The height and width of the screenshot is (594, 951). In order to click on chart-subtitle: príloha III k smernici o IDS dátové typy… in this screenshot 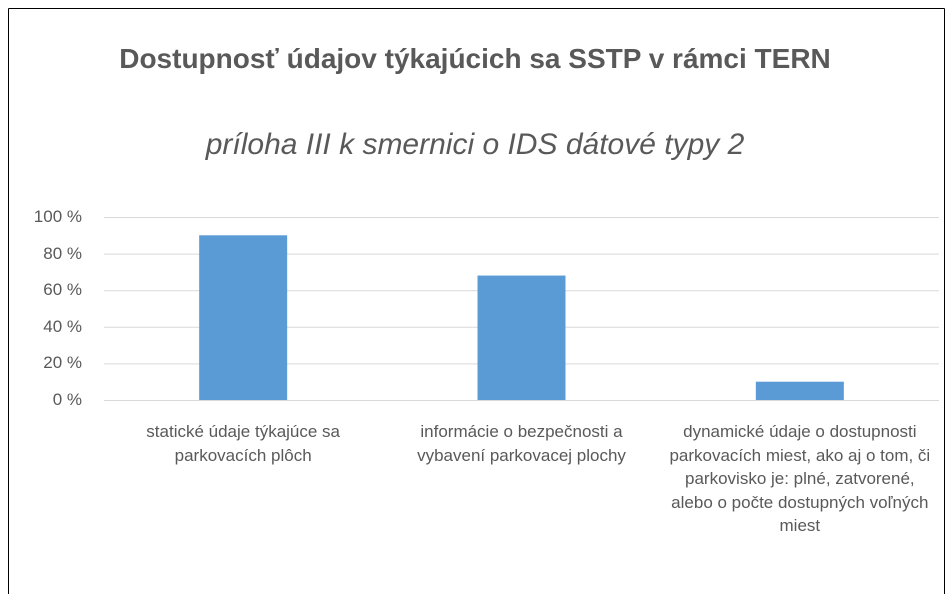, I will do `click(475, 144)`.